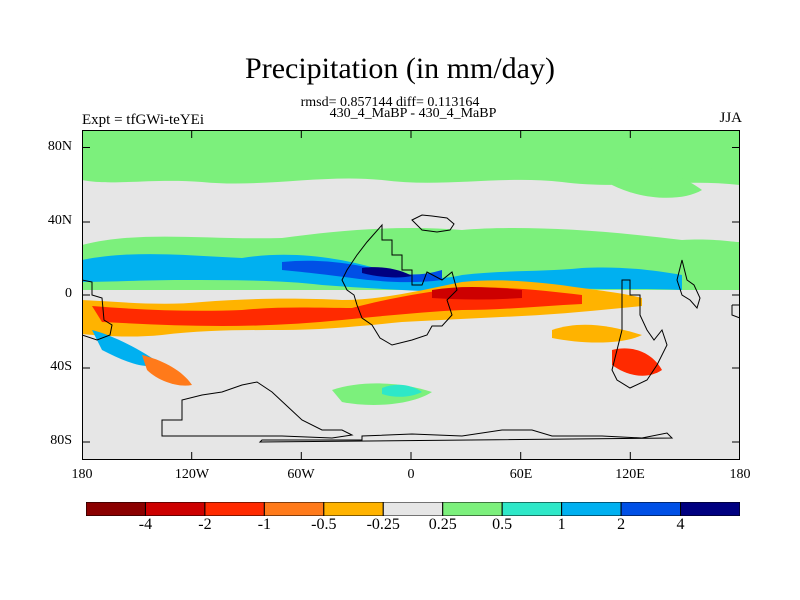 The image size is (800, 600). Describe the element at coordinates (502, 524) in the screenshot. I see `colorbar-label: 0.5` at that location.